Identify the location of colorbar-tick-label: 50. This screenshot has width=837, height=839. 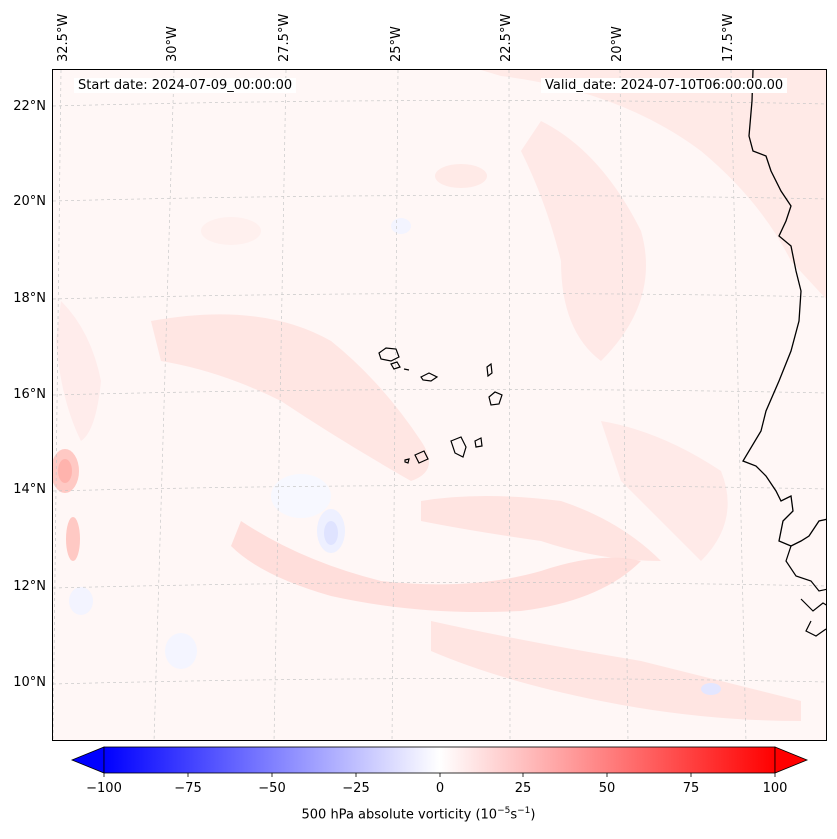
(607, 788).